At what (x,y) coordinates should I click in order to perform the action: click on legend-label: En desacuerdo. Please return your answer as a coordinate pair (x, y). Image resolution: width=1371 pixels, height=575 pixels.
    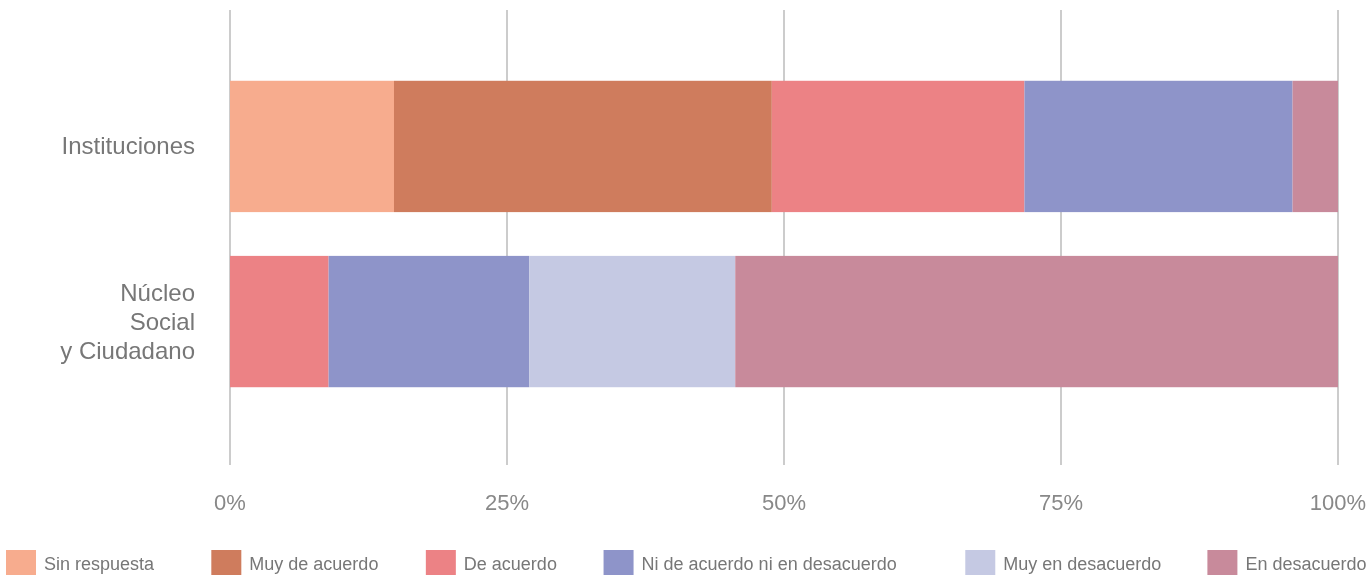
    Looking at the image, I should click on (1306, 564).